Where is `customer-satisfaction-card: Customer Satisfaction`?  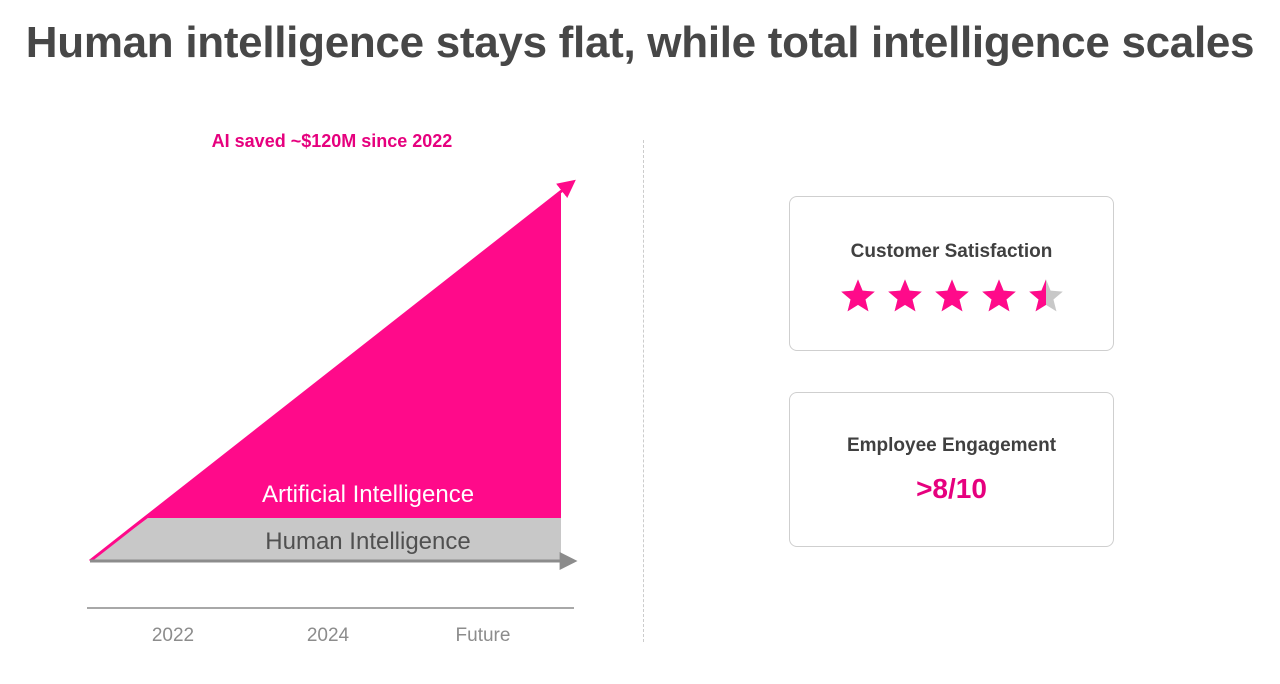
customer-satisfaction-card: Customer Satisfaction is located at coordinates (951, 273).